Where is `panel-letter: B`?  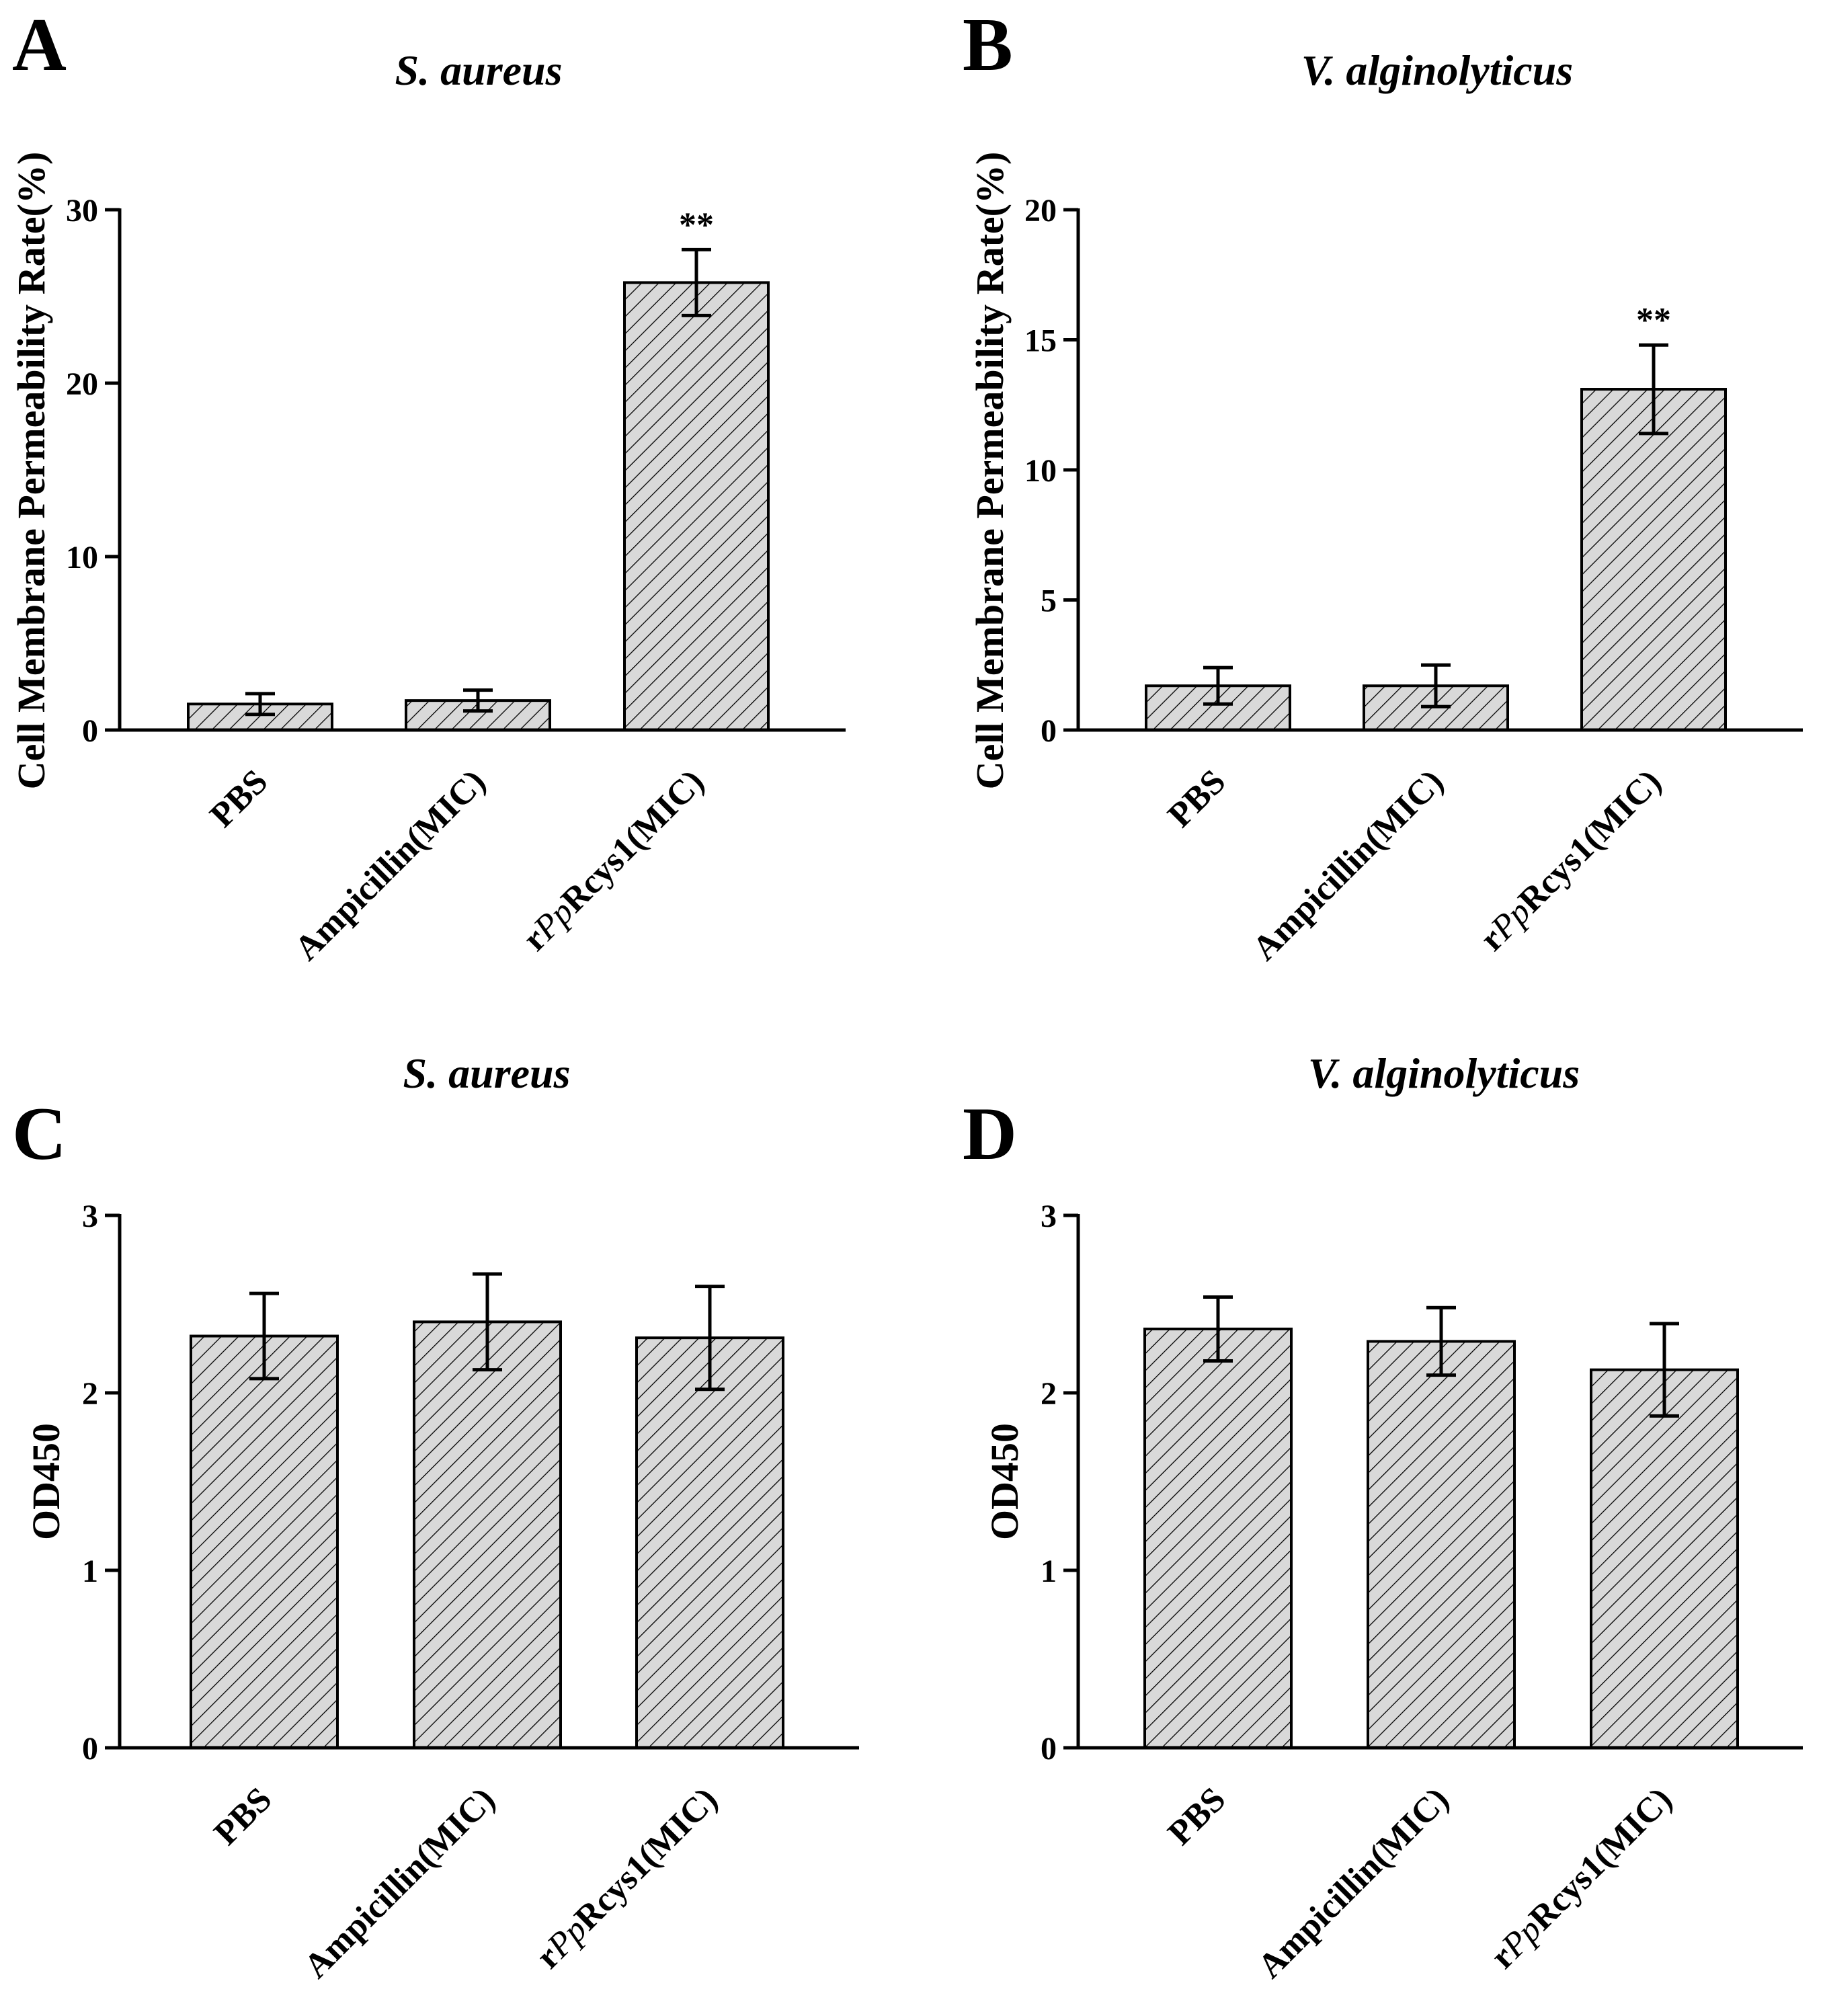 panel-letter: B is located at coordinates (988, 45).